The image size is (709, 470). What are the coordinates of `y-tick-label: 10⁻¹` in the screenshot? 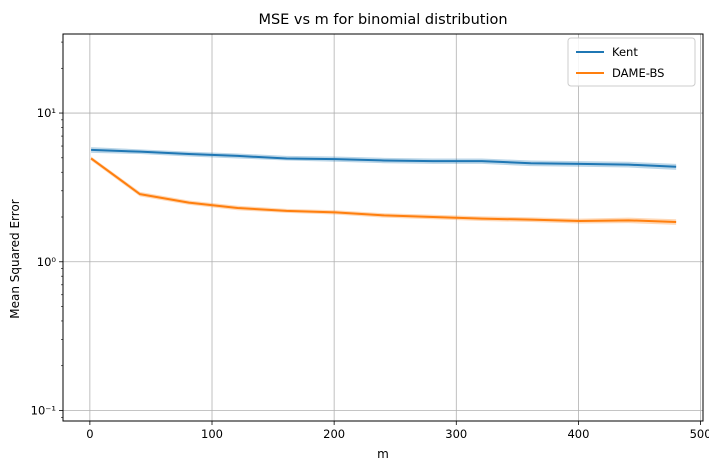 It's located at (43, 411).